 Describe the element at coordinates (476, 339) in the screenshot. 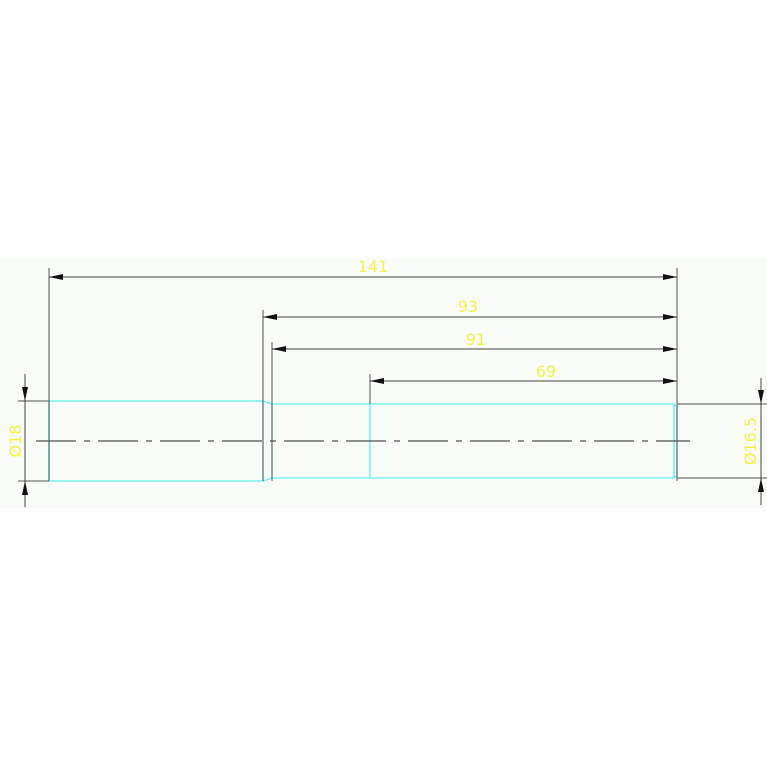

I see `dim-text-91: 91` at that location.